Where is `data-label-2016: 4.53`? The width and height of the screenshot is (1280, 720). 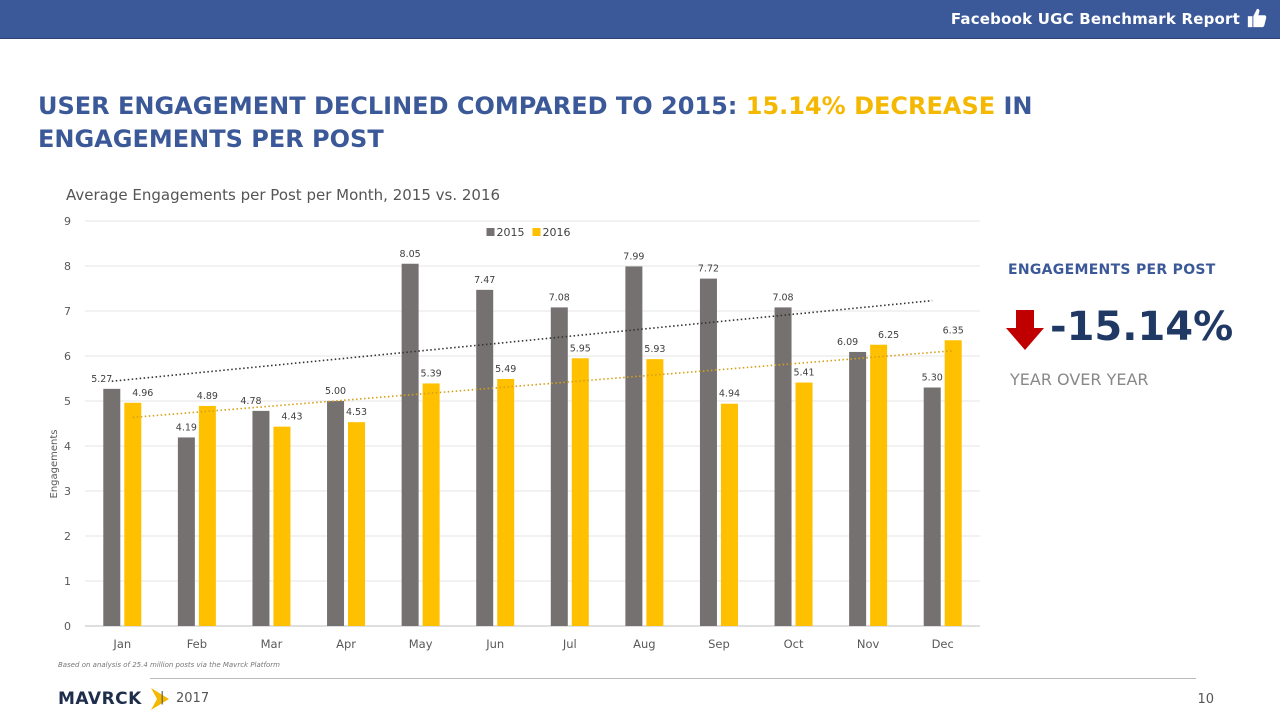 data-label-2016: 4.53 is located at coordinates (356, 412).